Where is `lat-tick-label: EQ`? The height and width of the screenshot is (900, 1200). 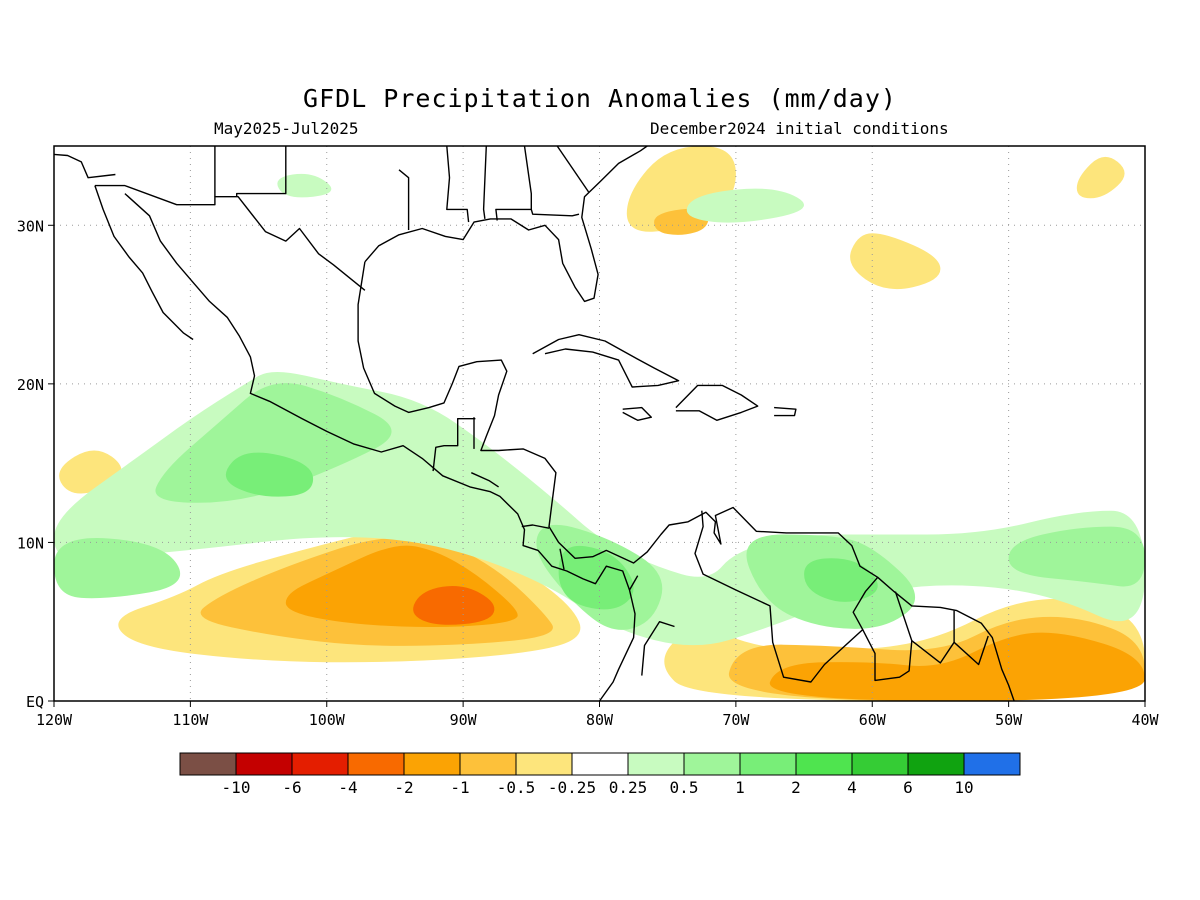 lat-tick-label: EQ is located at coordinates (35, 702).